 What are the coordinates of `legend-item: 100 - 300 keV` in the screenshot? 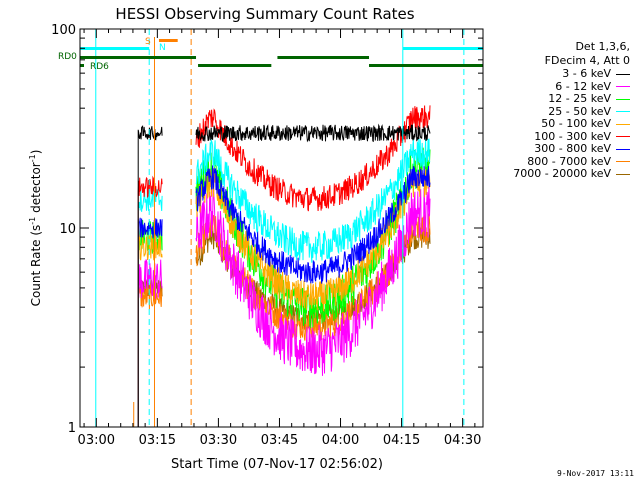 It's located at (565, 136).